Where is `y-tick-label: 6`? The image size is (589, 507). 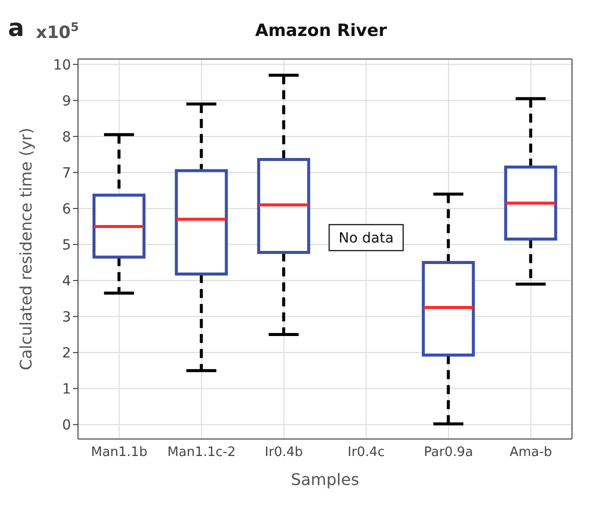 y-tick-label: 6 is located at coordinates (67, 209).